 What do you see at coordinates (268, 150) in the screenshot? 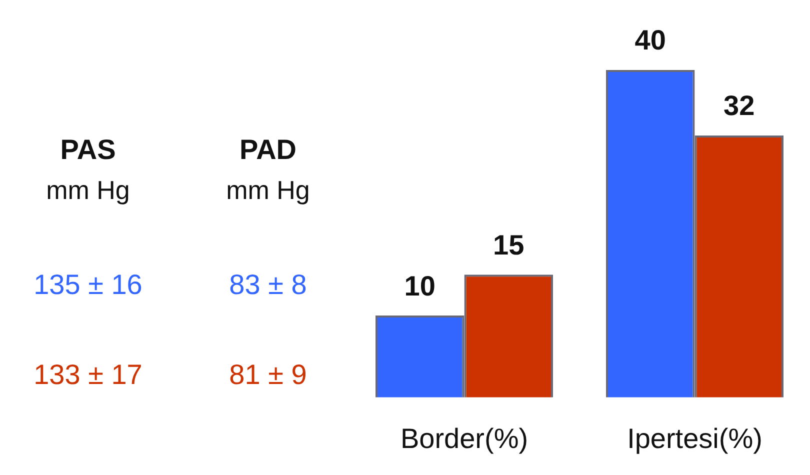
I see `text: PAD` at bounding box center [268, 150].